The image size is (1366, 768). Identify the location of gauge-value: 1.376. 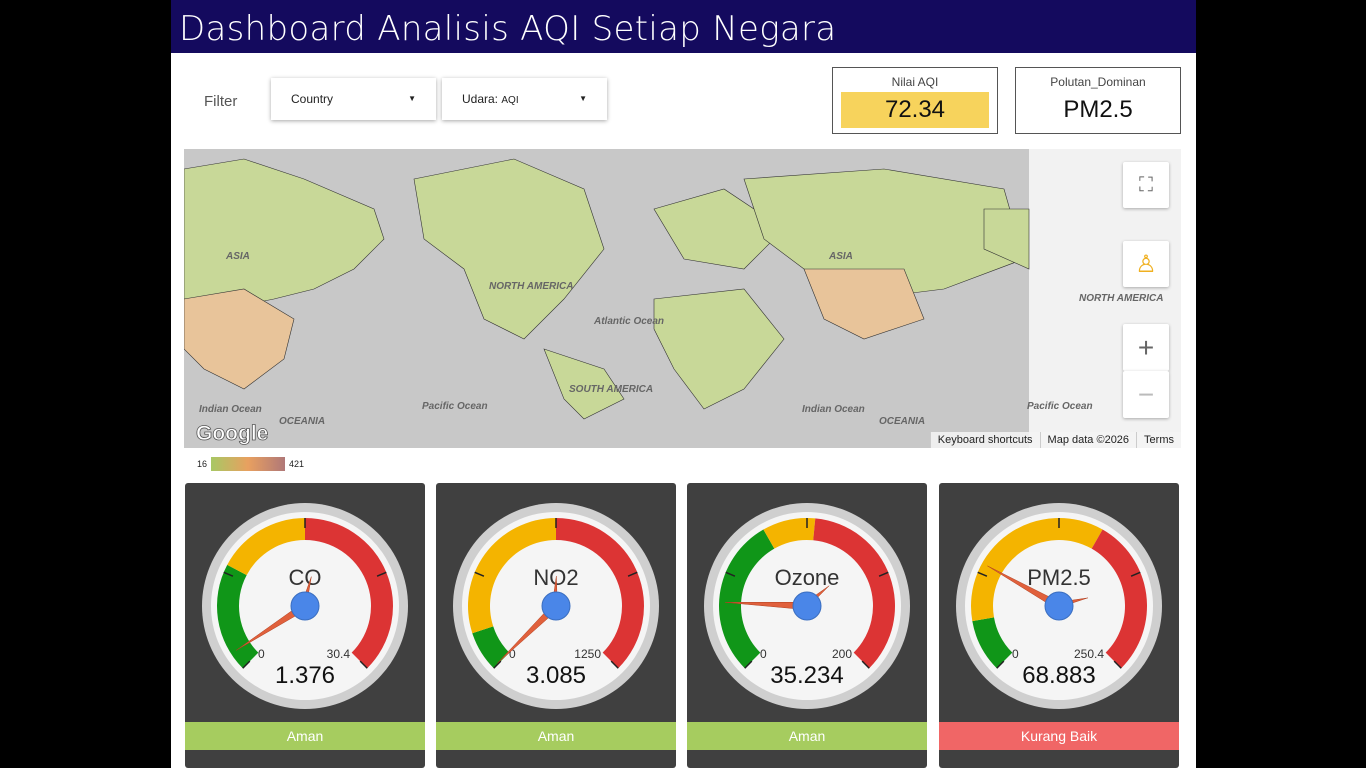
(305, 675).